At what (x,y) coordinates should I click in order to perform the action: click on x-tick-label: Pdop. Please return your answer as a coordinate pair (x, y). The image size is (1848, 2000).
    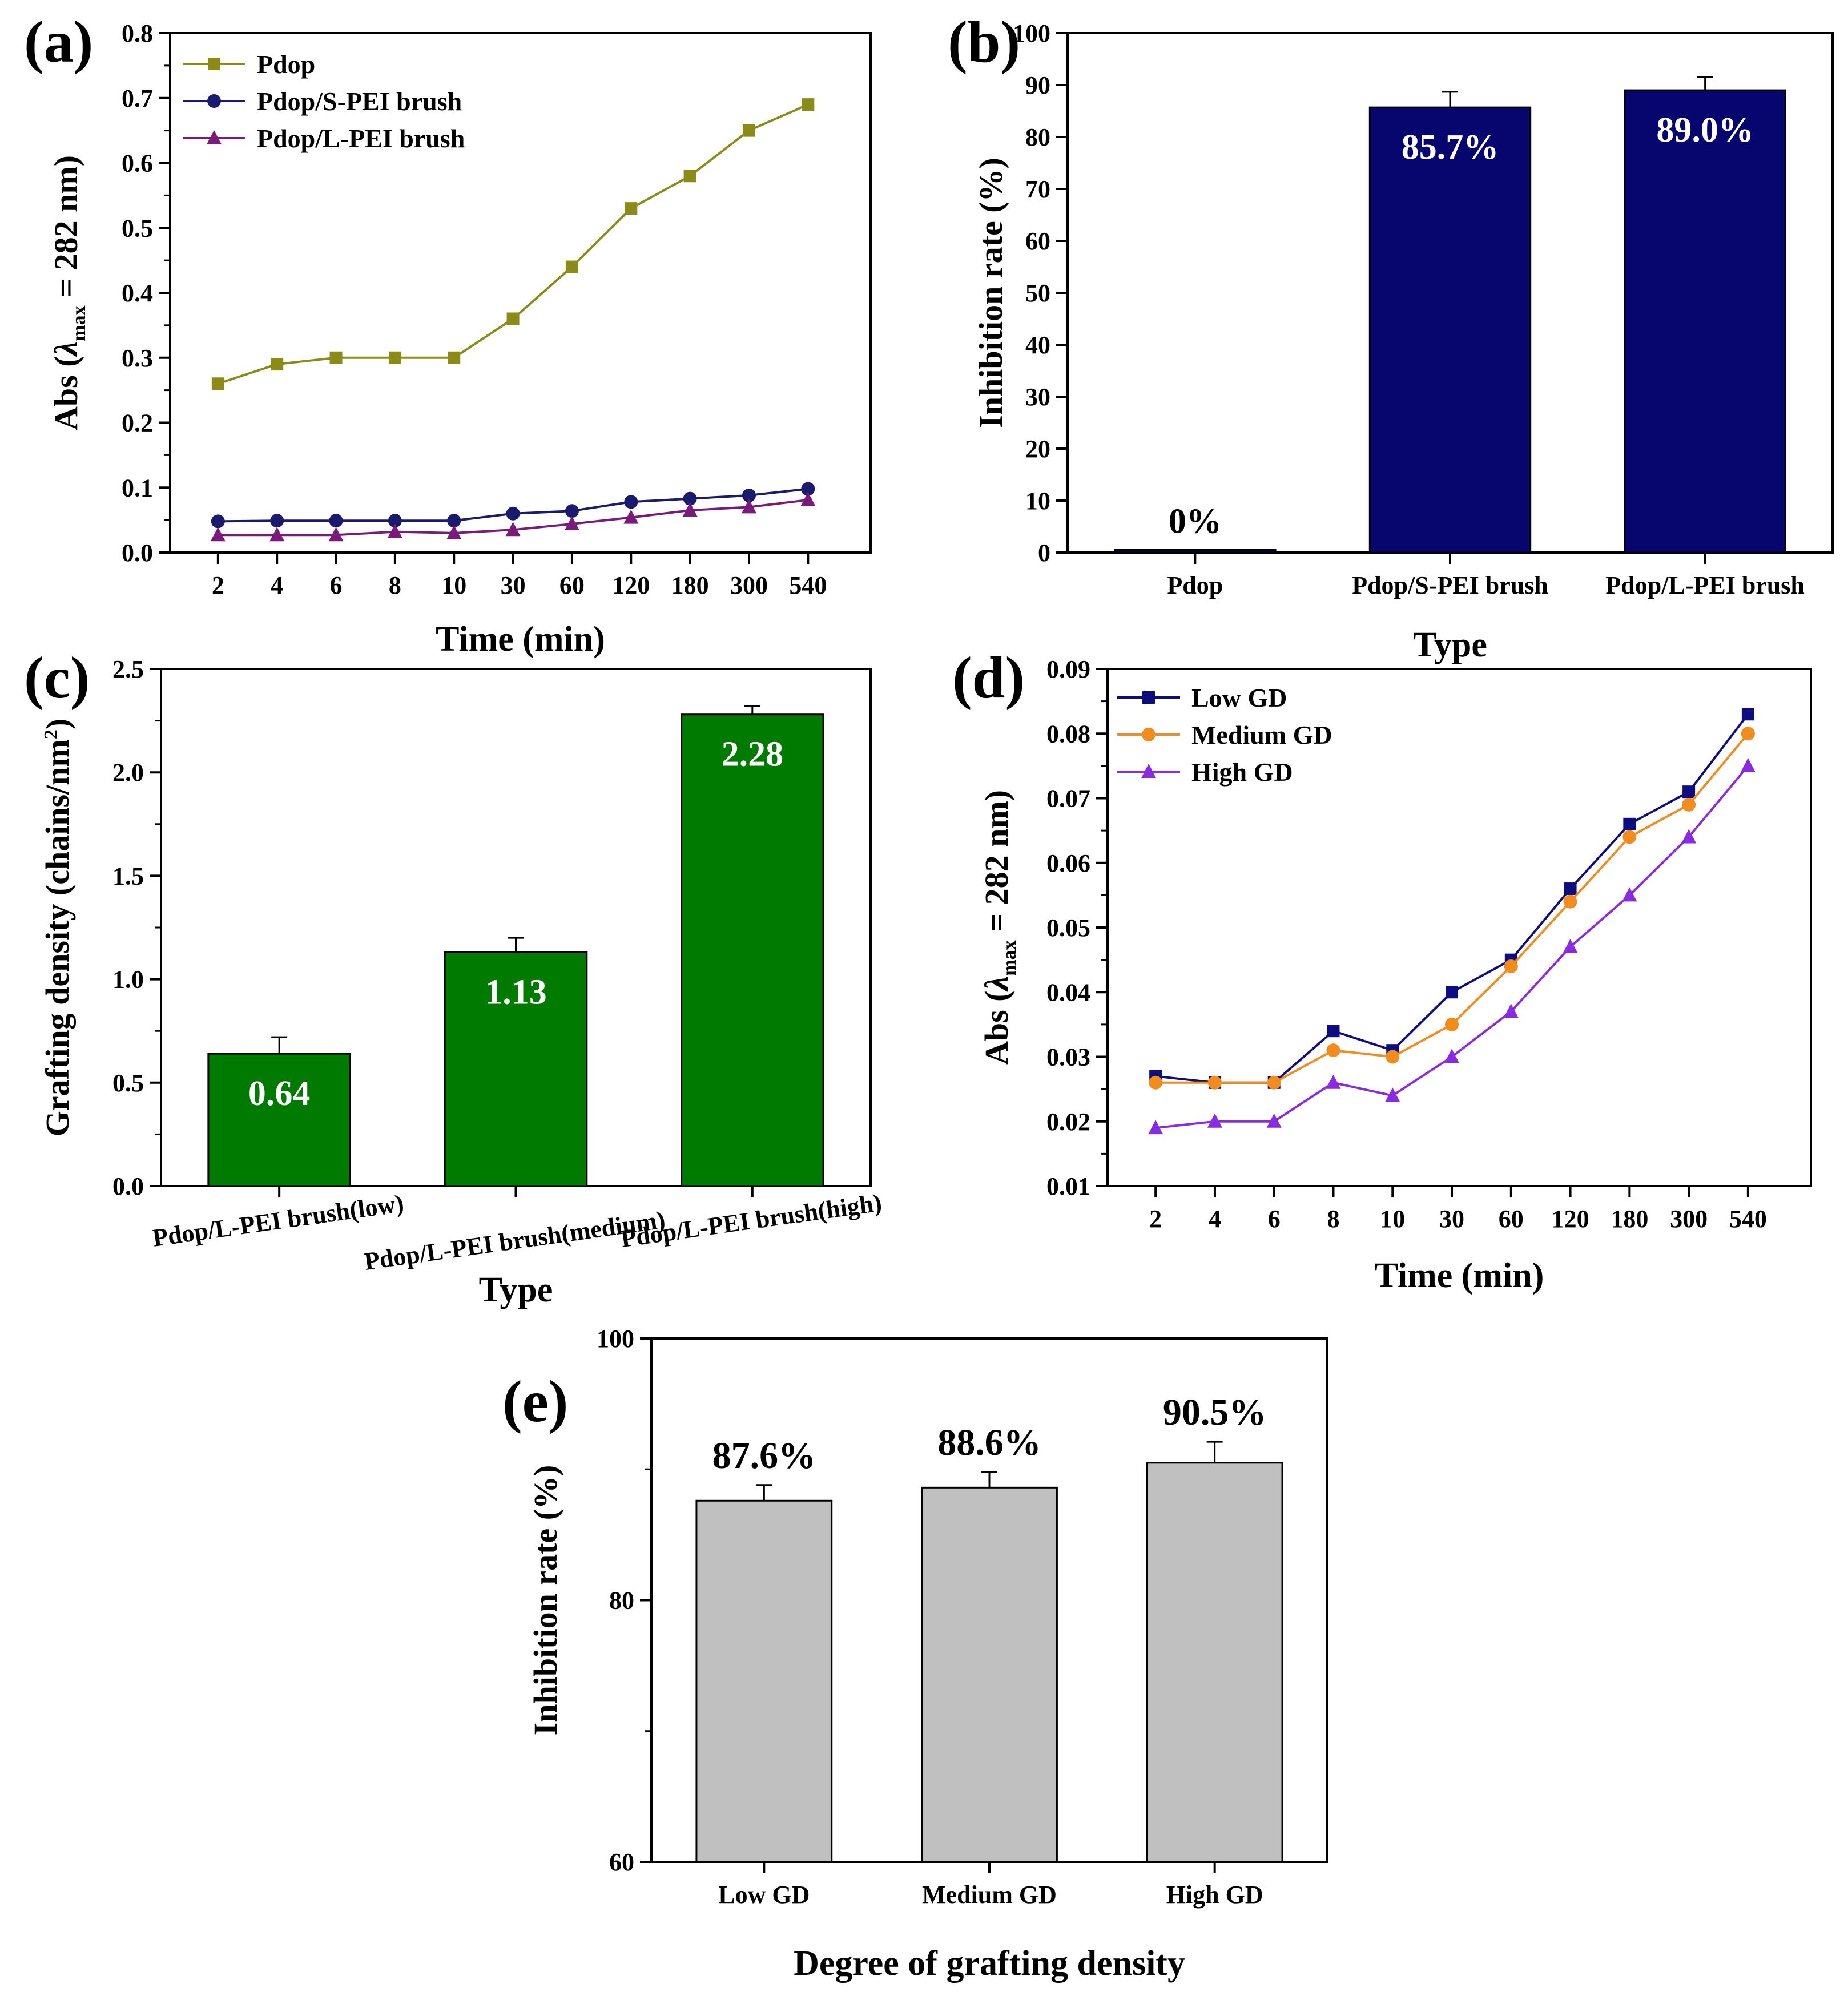
    Looking at the image, I should click on (1195, 585).